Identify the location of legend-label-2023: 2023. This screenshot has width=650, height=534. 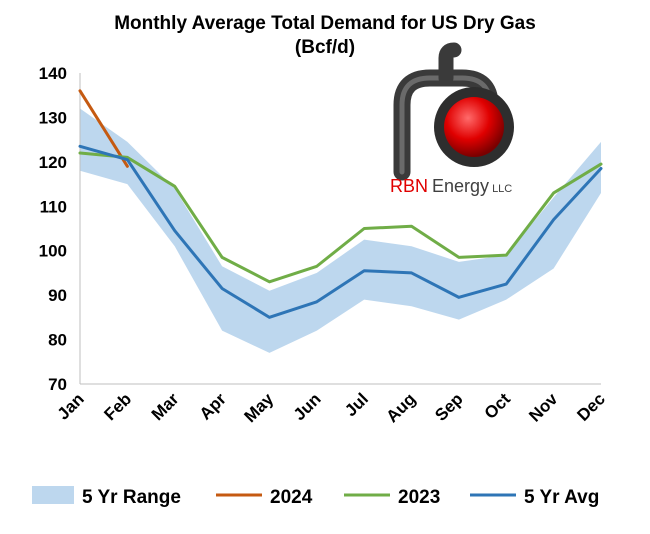
(419, 497).